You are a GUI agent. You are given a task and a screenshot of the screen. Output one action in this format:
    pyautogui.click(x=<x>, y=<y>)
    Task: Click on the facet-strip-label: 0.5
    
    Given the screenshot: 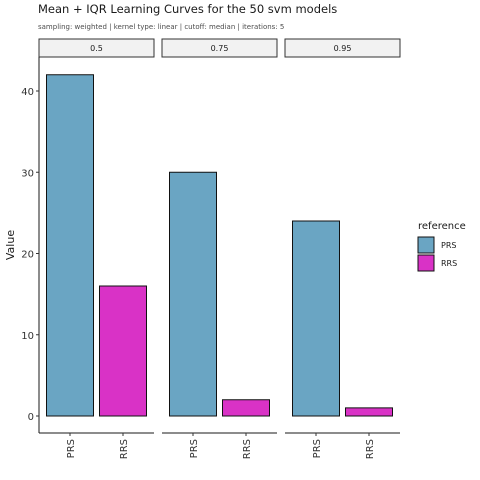 What is the action you would take?
    pyautogui.click(x=96, y=48)
    